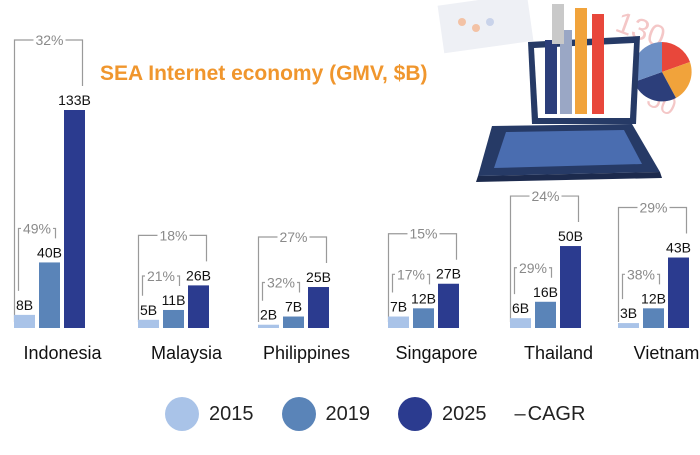 This screenshot has width=700, height=455. What do you see at coordinates (24, 321) in the screenshot?
I see `bar-indonesia-2015` at bounding box center [24, 321].